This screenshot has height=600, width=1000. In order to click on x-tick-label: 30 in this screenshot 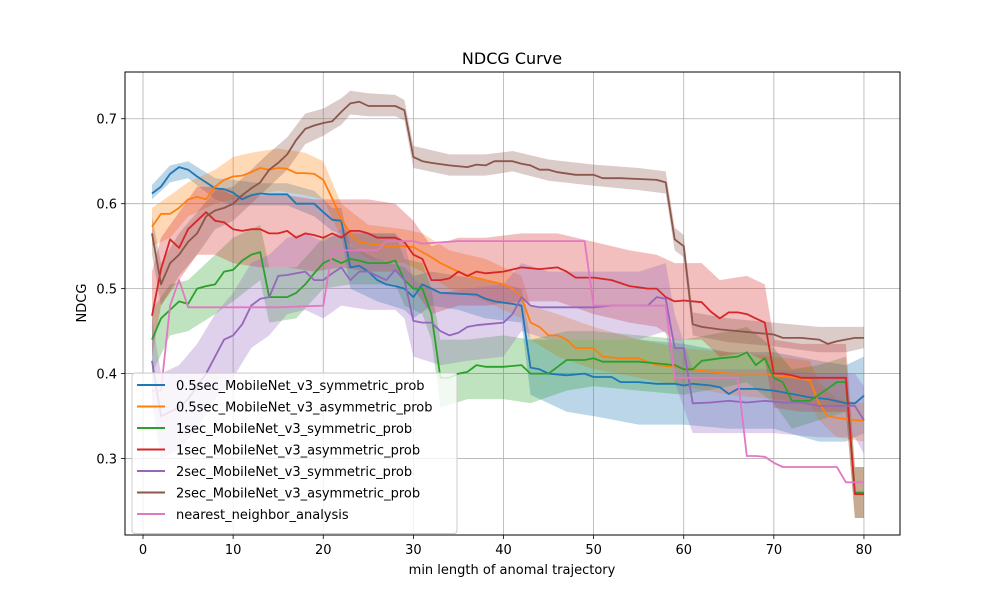, I will do `click(413, 550)`.